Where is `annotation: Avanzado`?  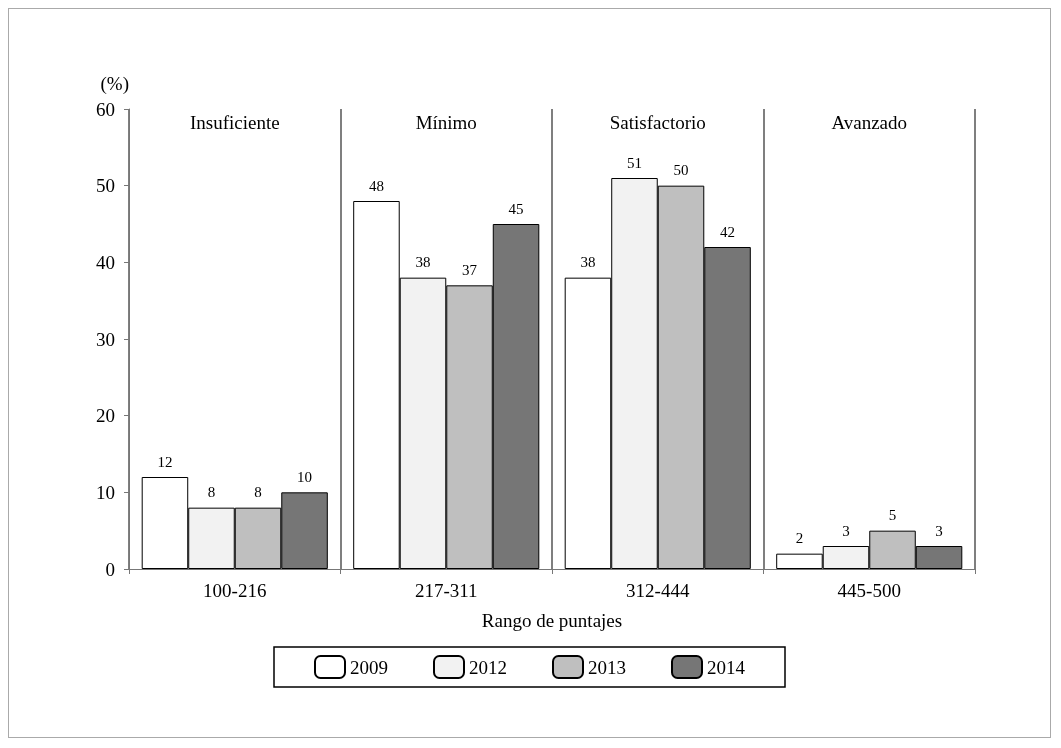 annotation: Avanzado is located at coordinates (869, 122).